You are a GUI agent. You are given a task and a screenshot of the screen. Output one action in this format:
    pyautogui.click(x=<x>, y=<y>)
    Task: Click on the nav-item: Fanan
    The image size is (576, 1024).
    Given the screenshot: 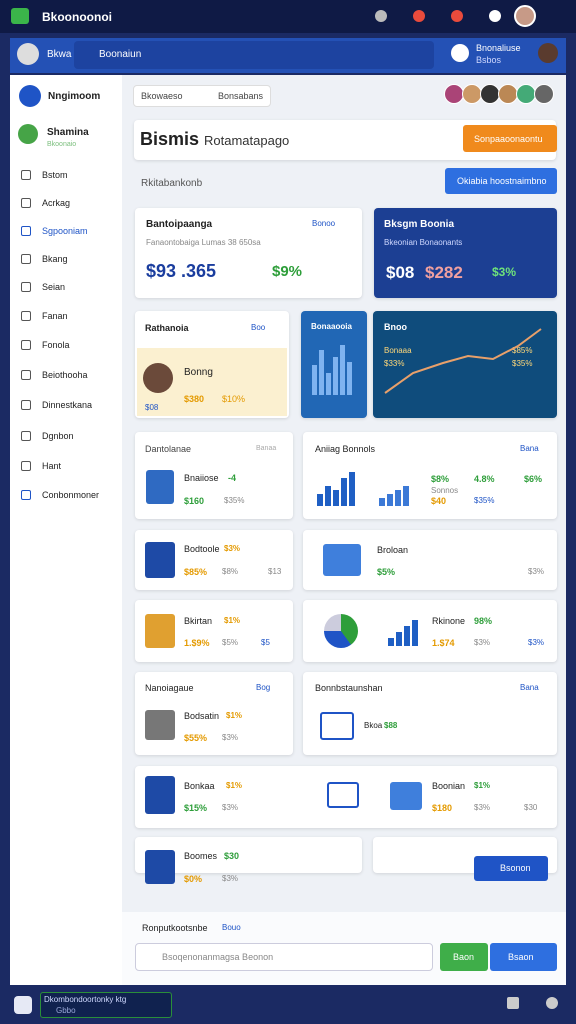 What is the action you would take?
    pyautogui.click(x=55, y=316)
    